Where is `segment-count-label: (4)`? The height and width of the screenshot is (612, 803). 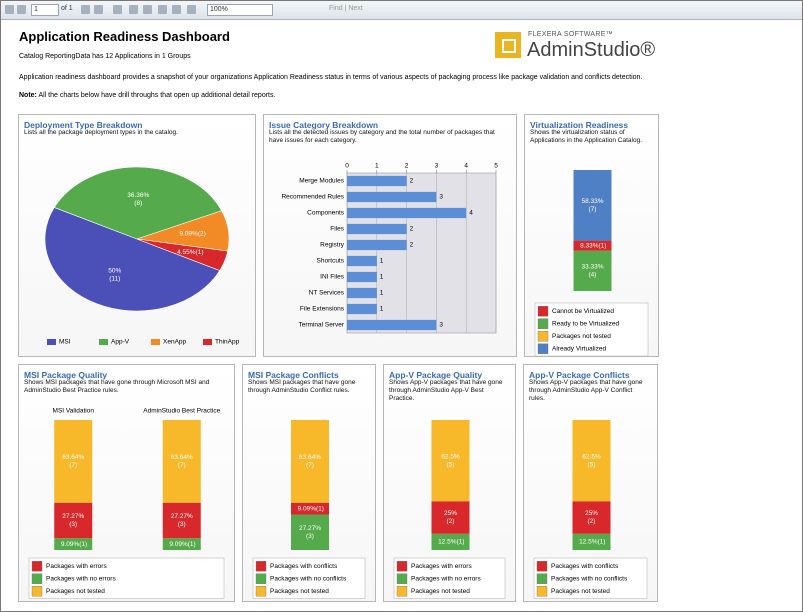 segment-count-label: (4) is located at coordinates (593, 275).